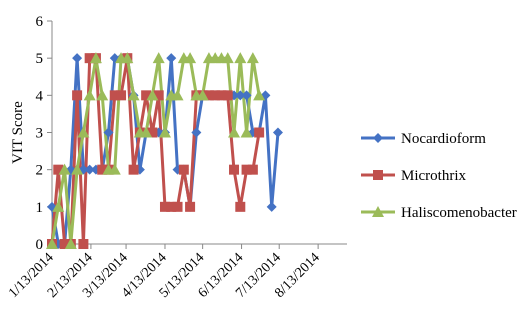 The width and height of the screenshot is (520, 336). What do you see at coordinates (378, 175) in the screenshot?
I see `legend-marker-microthrix` at bounding box center [378, 175].